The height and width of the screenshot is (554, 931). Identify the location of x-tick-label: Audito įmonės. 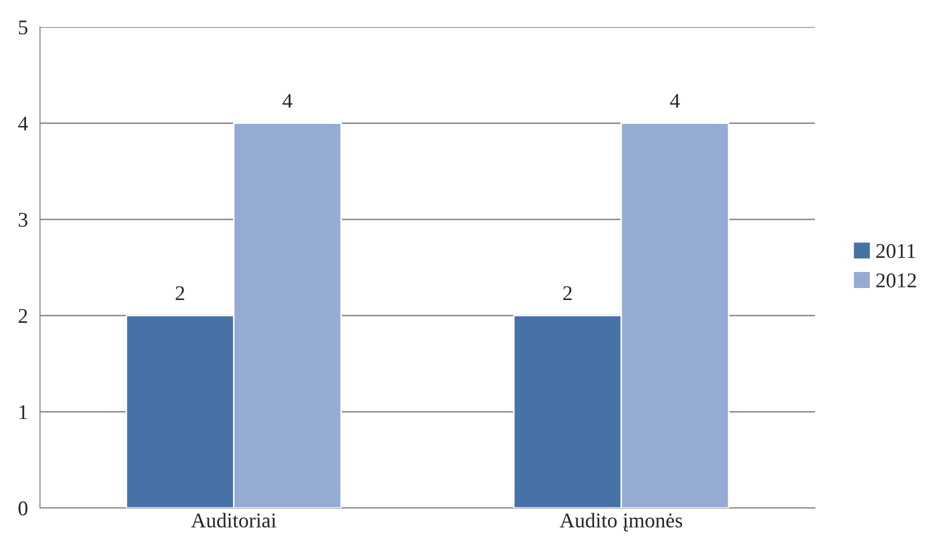
(621, 522).